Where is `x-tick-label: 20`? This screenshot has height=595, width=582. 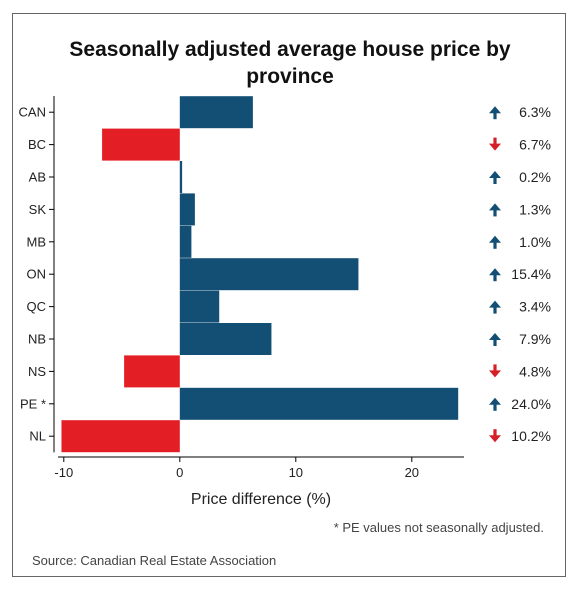 x-tick-label: 20 is located at coordinates (412, 472).